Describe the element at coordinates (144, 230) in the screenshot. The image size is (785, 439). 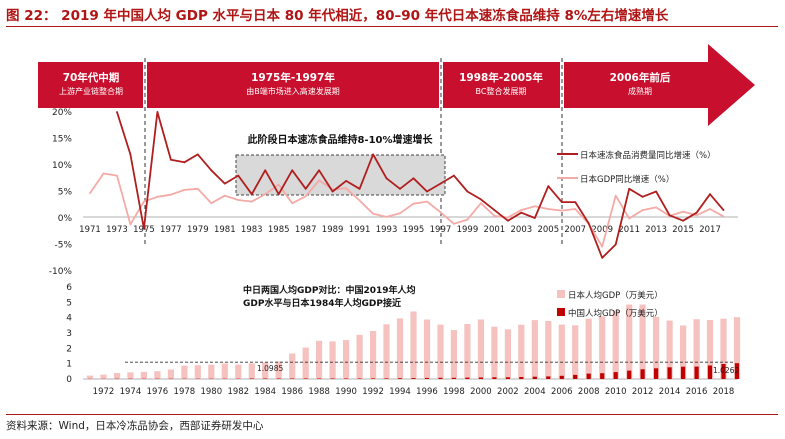
I see `top-xtick-label: 1975` at that location.